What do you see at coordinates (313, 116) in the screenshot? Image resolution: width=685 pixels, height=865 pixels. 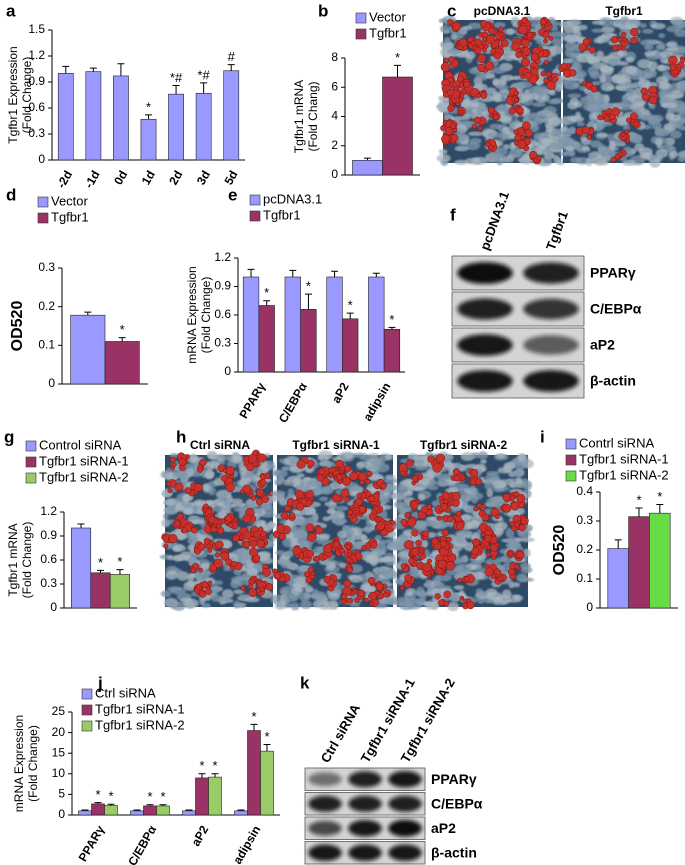 I see `y-axis-label: (Fold Chang)` at bounding box center [313, 116].